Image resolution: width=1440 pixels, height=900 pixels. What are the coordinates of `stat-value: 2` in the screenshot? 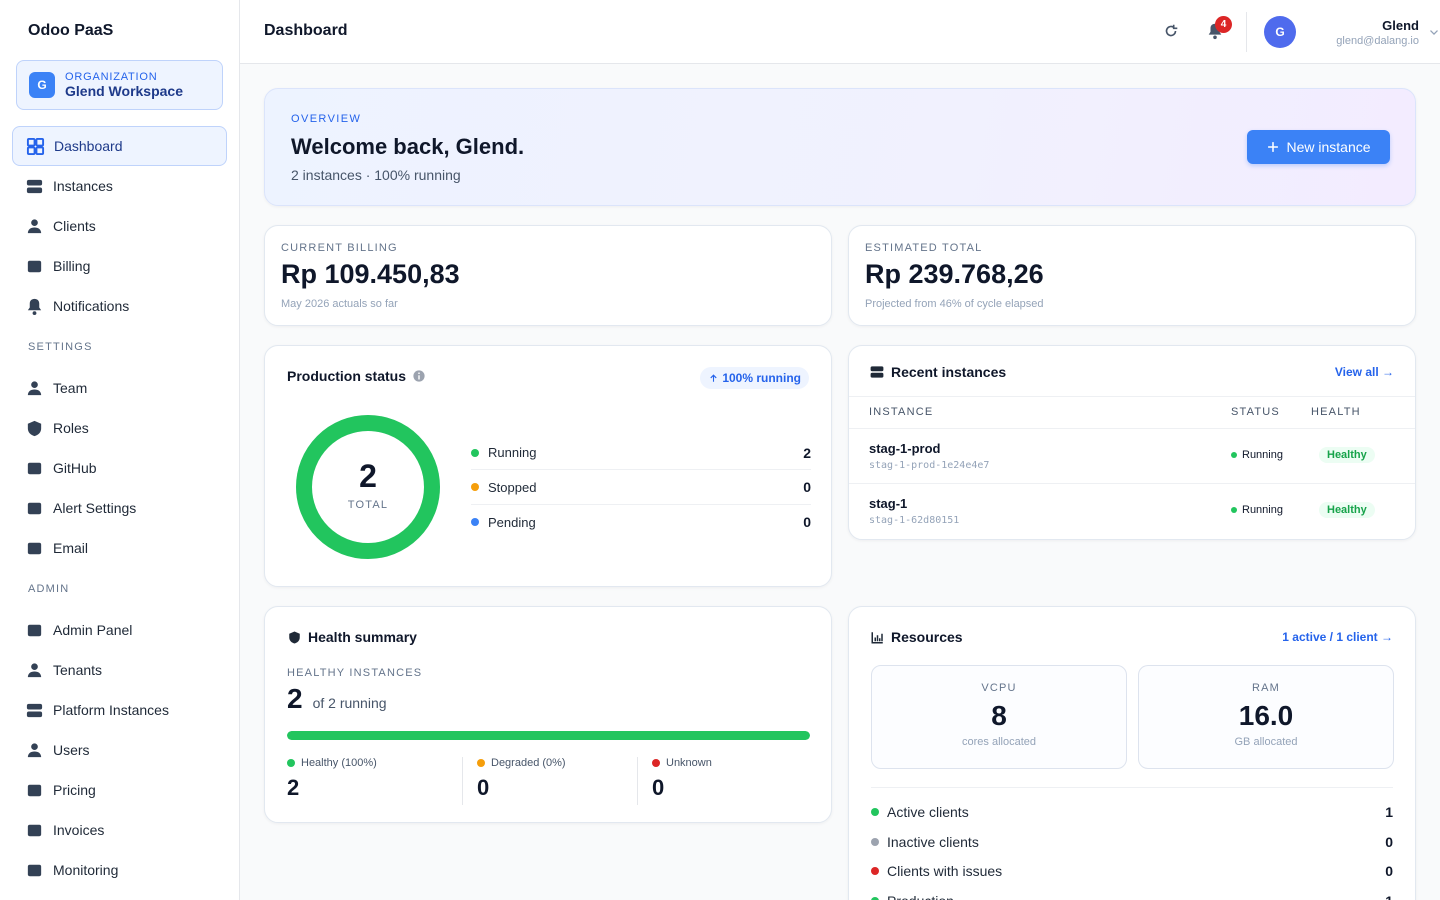 It's located at (293, 787).